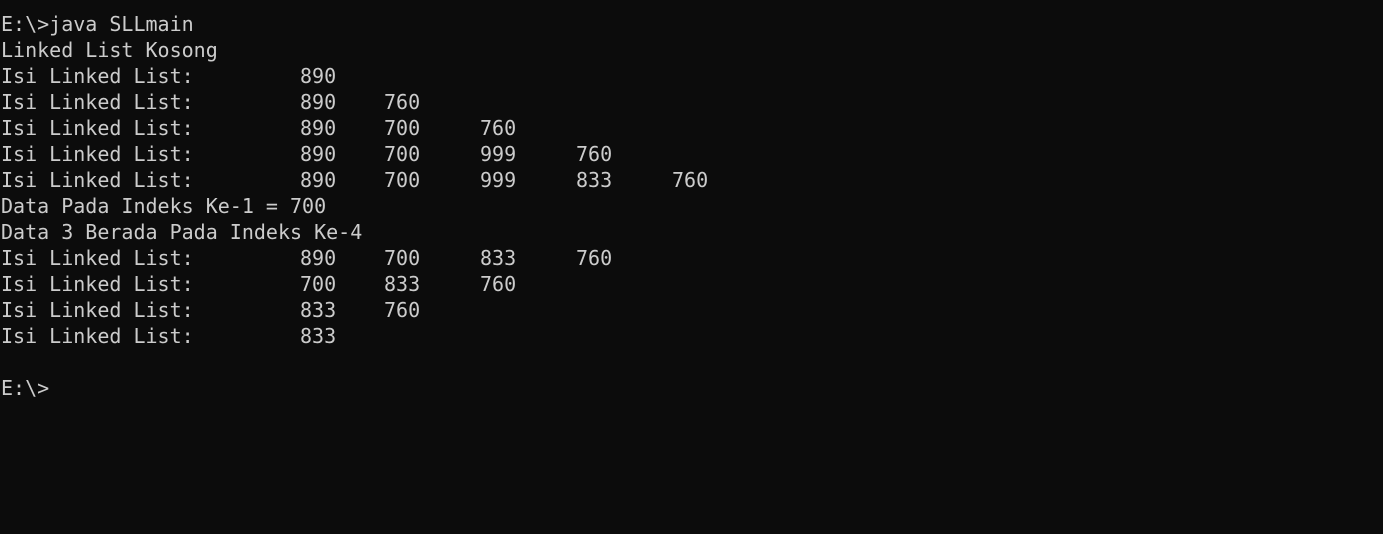  I want to click on console-line-list: Isi Linked List: 700 833 760, so click(258, 284).